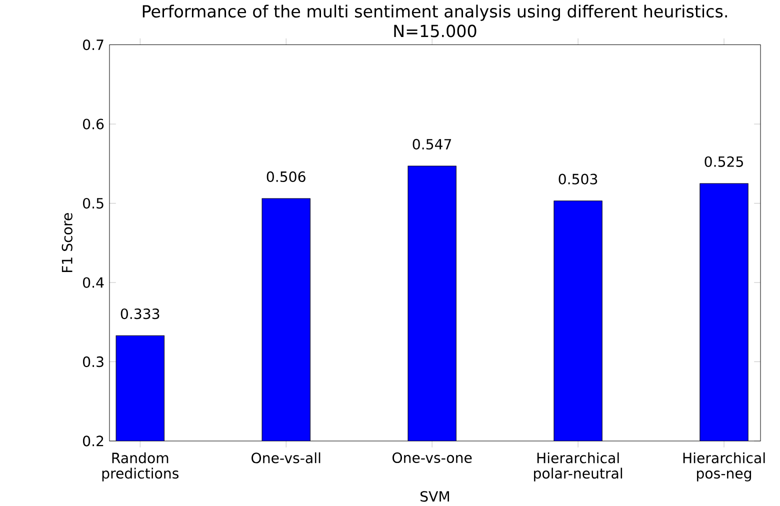  Describe the element at coordinates (67, 242) in the screenshot. I see `y-axis-title: F1 Score` at that location.